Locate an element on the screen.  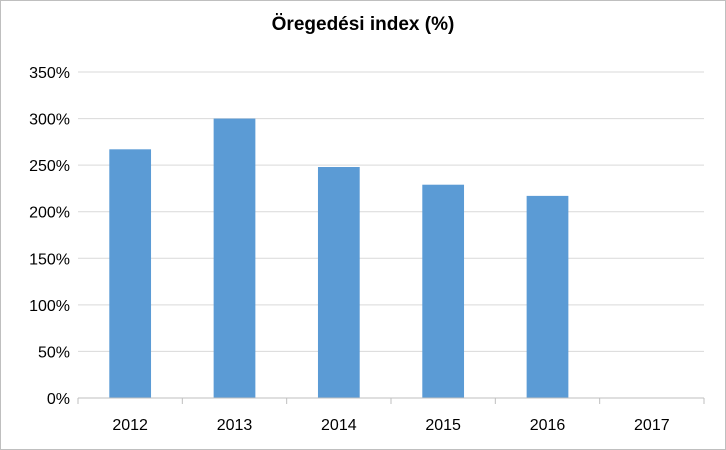
x-tick-label: 2016 is located at coordinates (548, 425).